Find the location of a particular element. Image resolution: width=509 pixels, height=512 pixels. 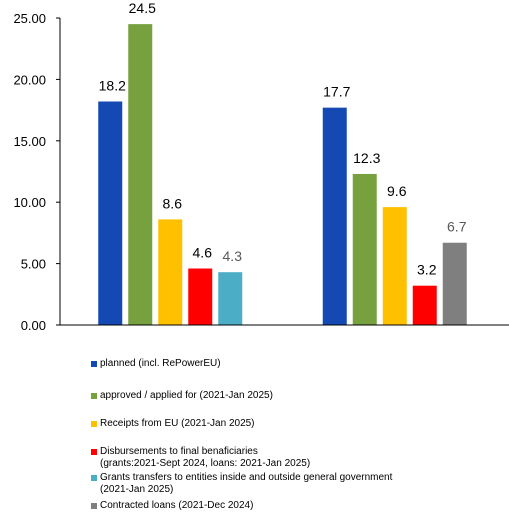

legend-label: Contracted loans (2021-Dec 2024) is located at coordinates (177, 505).